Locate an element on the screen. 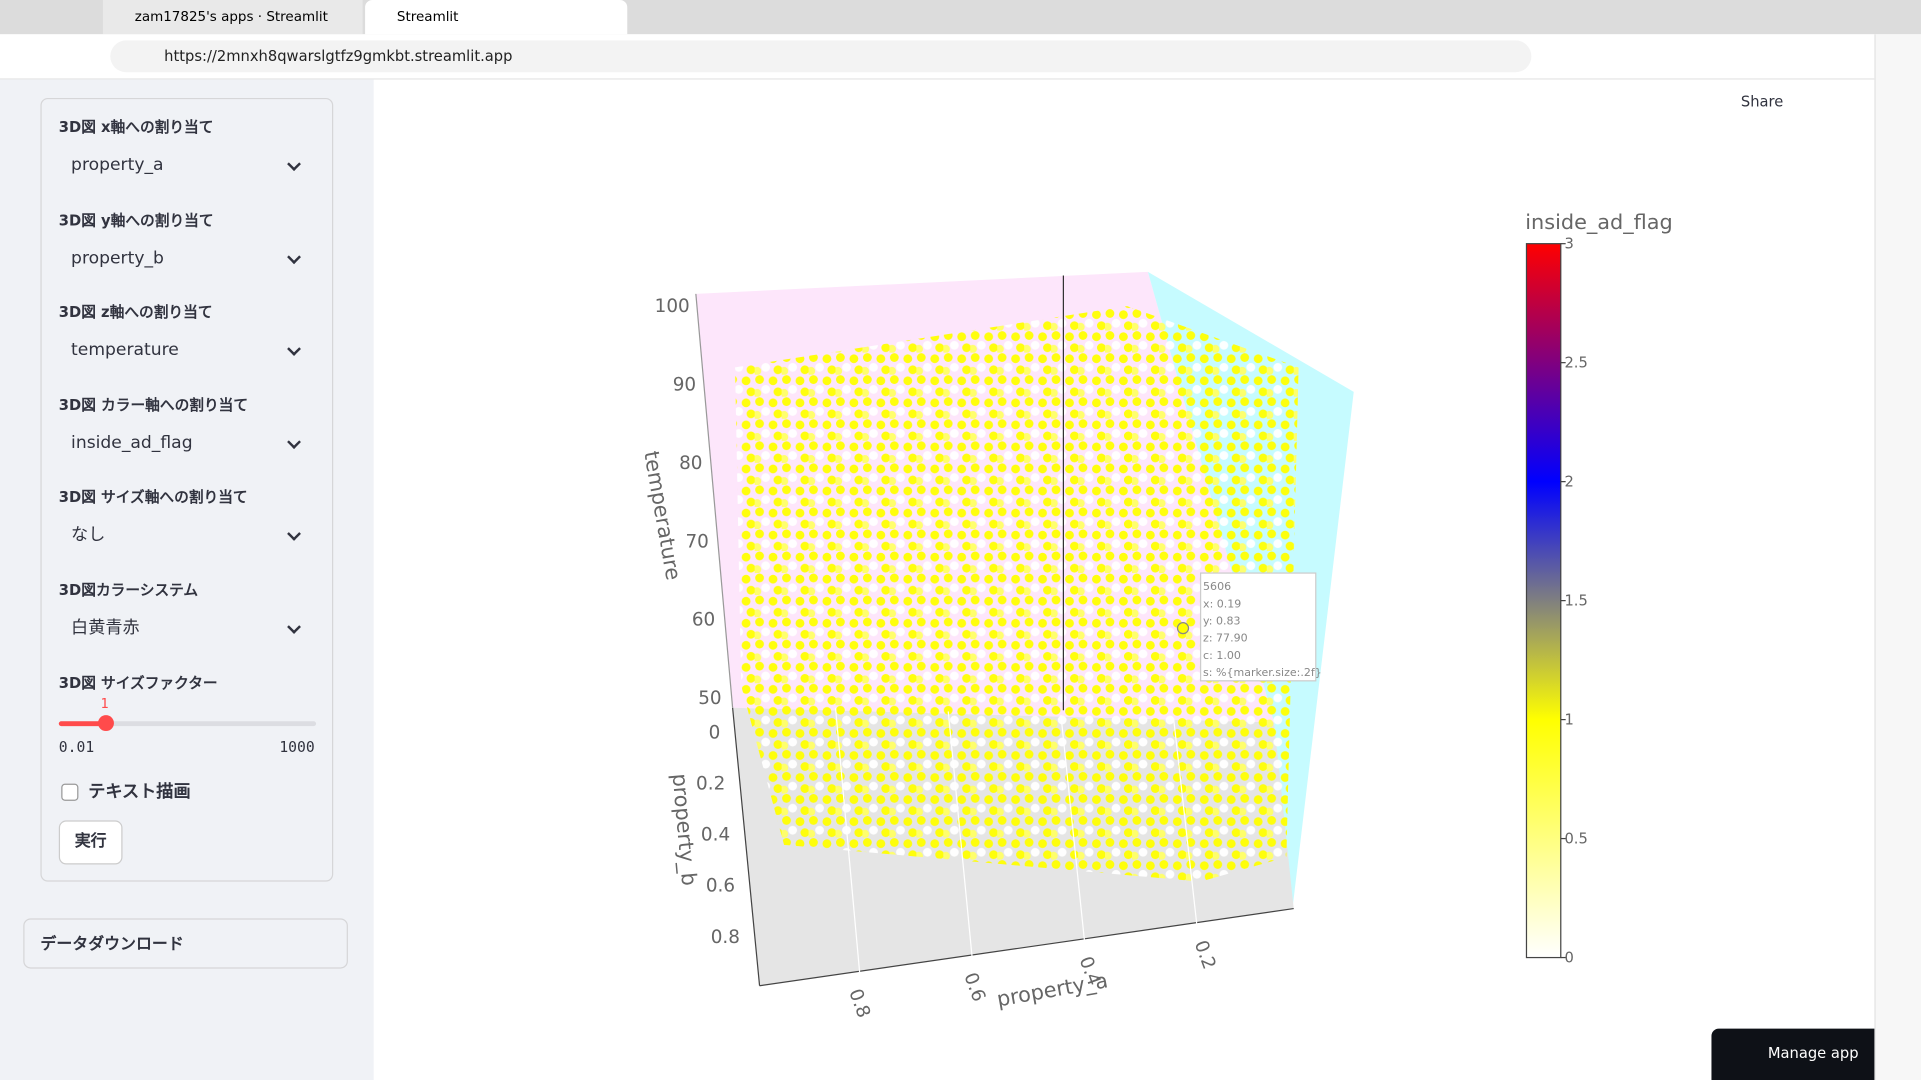  colorbar-tick-label: 0.5 is located at coordinates (1575, 838).